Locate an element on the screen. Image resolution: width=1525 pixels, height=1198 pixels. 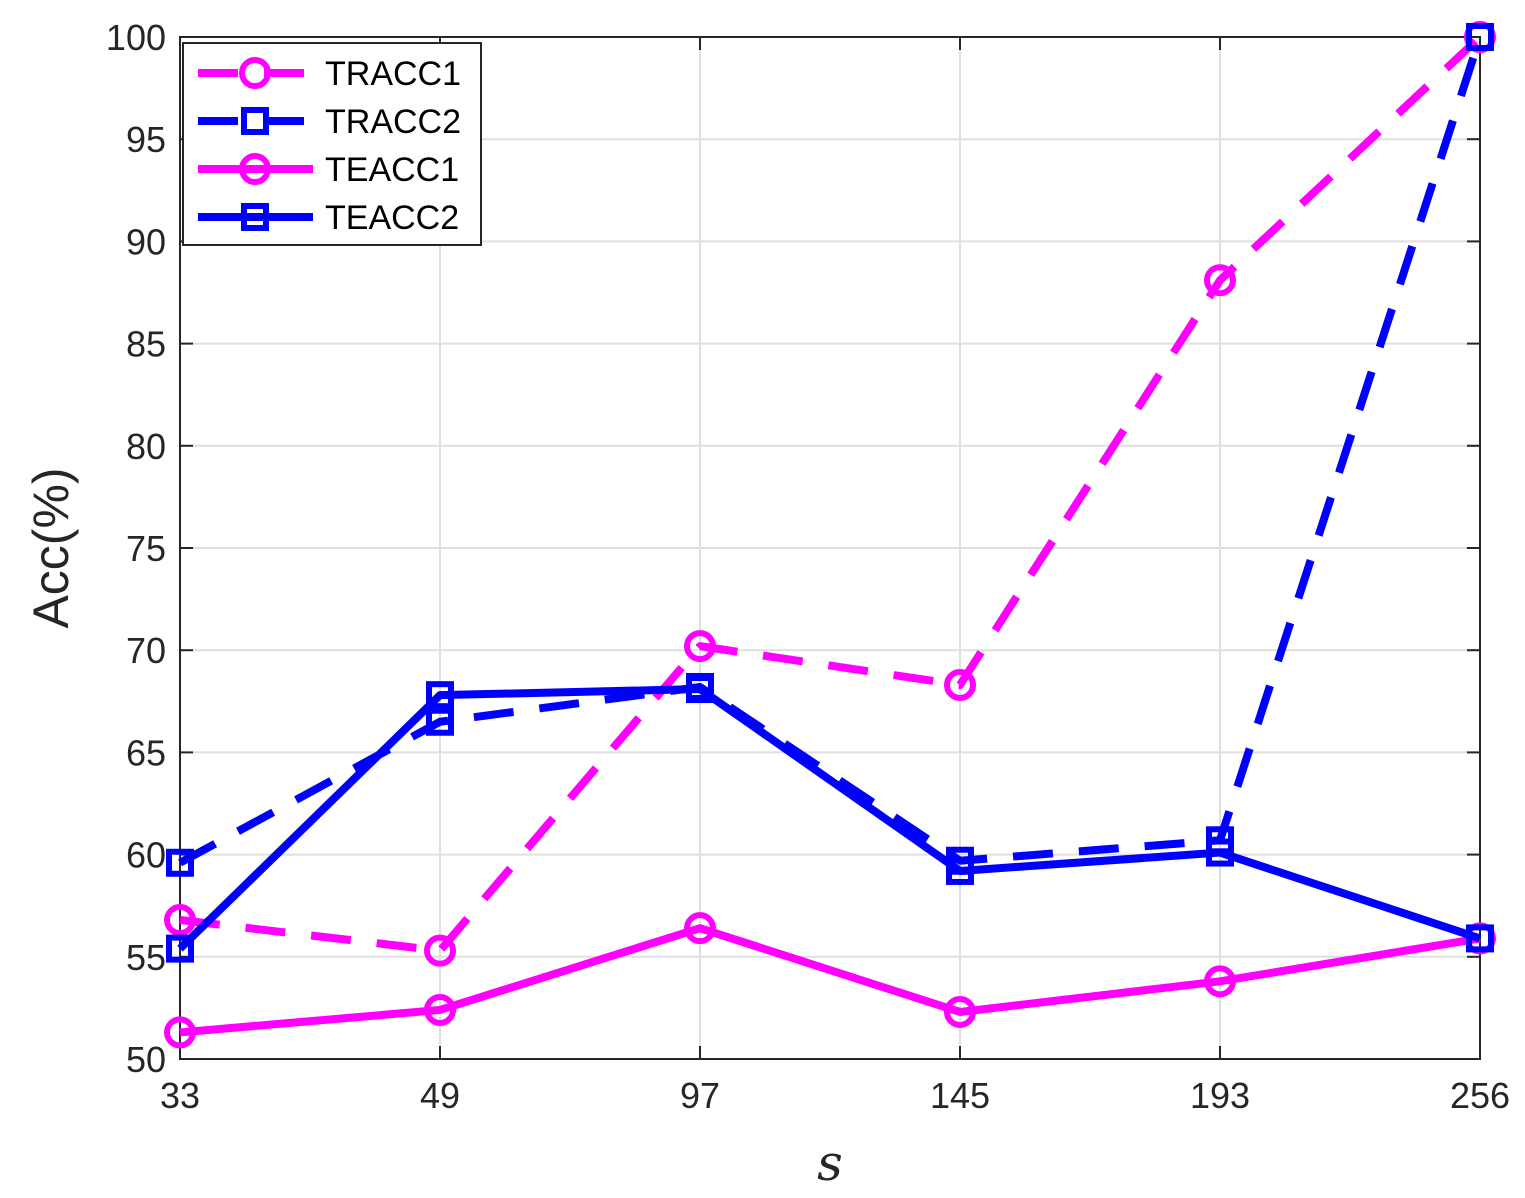
y-tick-label: 100 is located at coordinates (136, 37).